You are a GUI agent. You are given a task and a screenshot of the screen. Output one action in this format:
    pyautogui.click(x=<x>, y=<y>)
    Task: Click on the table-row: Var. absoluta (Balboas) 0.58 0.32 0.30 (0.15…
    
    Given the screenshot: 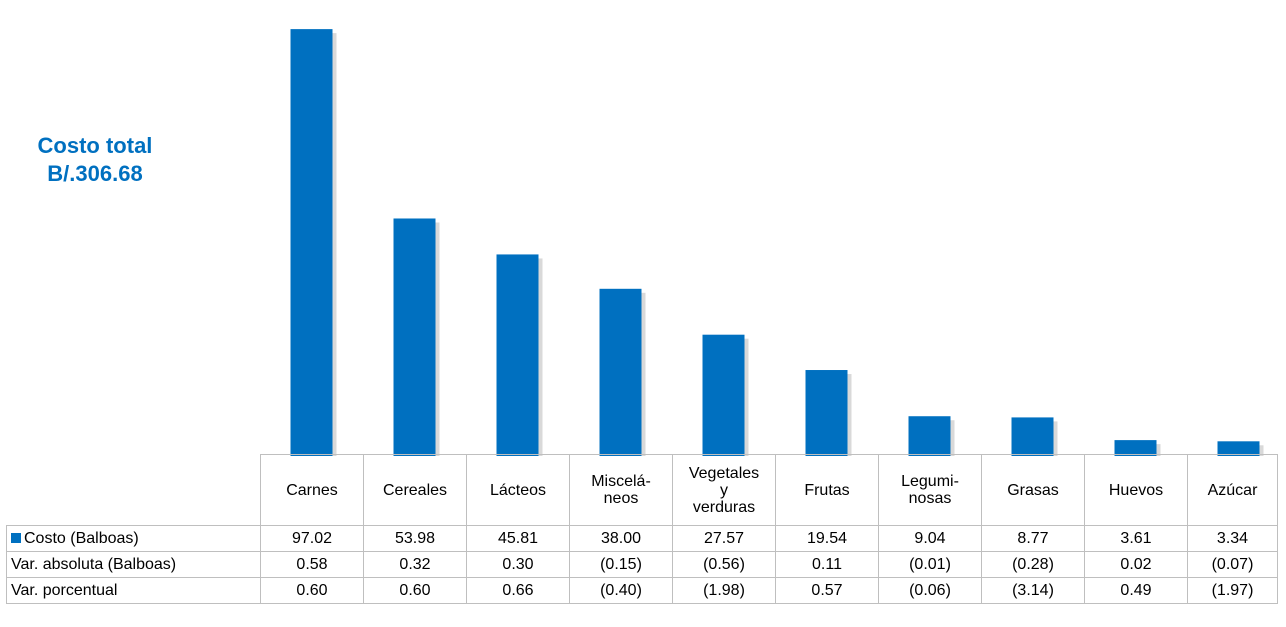 What is the action you would take?
    pyautogui.click(x=642, y=564)
    